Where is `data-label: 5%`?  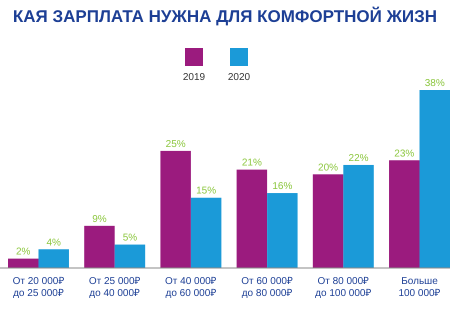
data-label: 5% is located at coordinates (130, 238).